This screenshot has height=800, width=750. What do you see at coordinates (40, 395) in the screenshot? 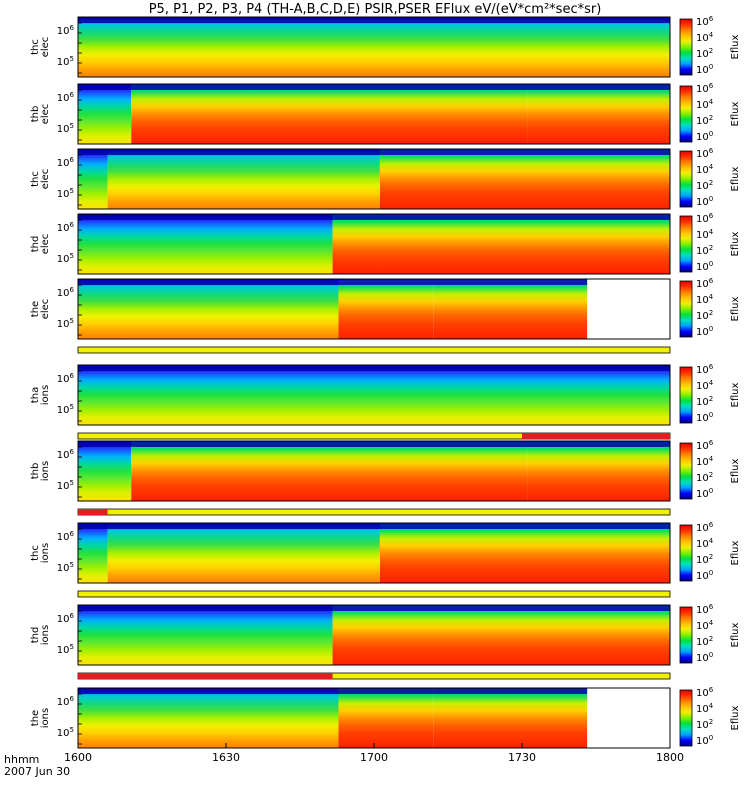
I see `panel-label: thaions` at bounding box center [40, 395].